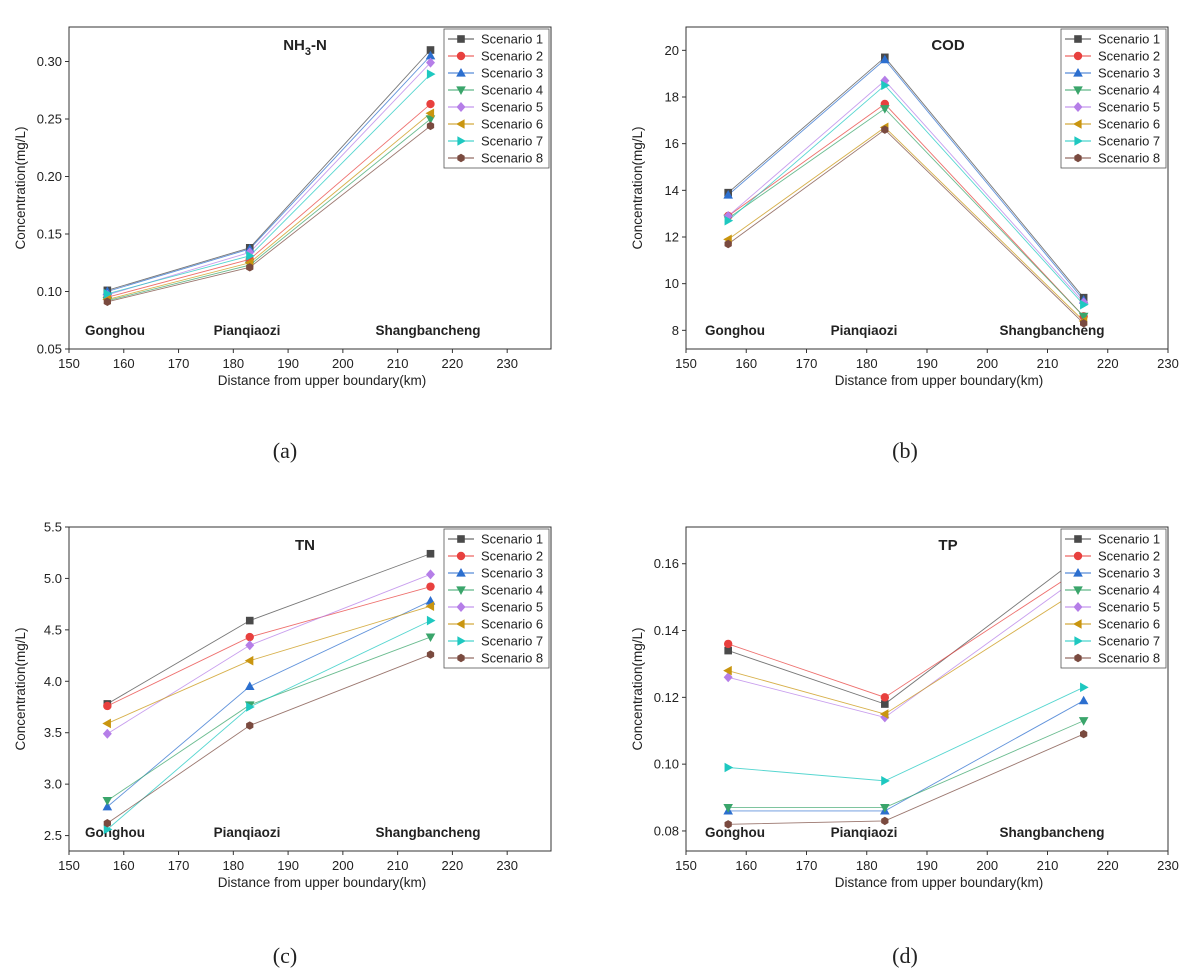 The image size is (1191, 978). I want to click on station-label: Gonghou, so click(115, 832).